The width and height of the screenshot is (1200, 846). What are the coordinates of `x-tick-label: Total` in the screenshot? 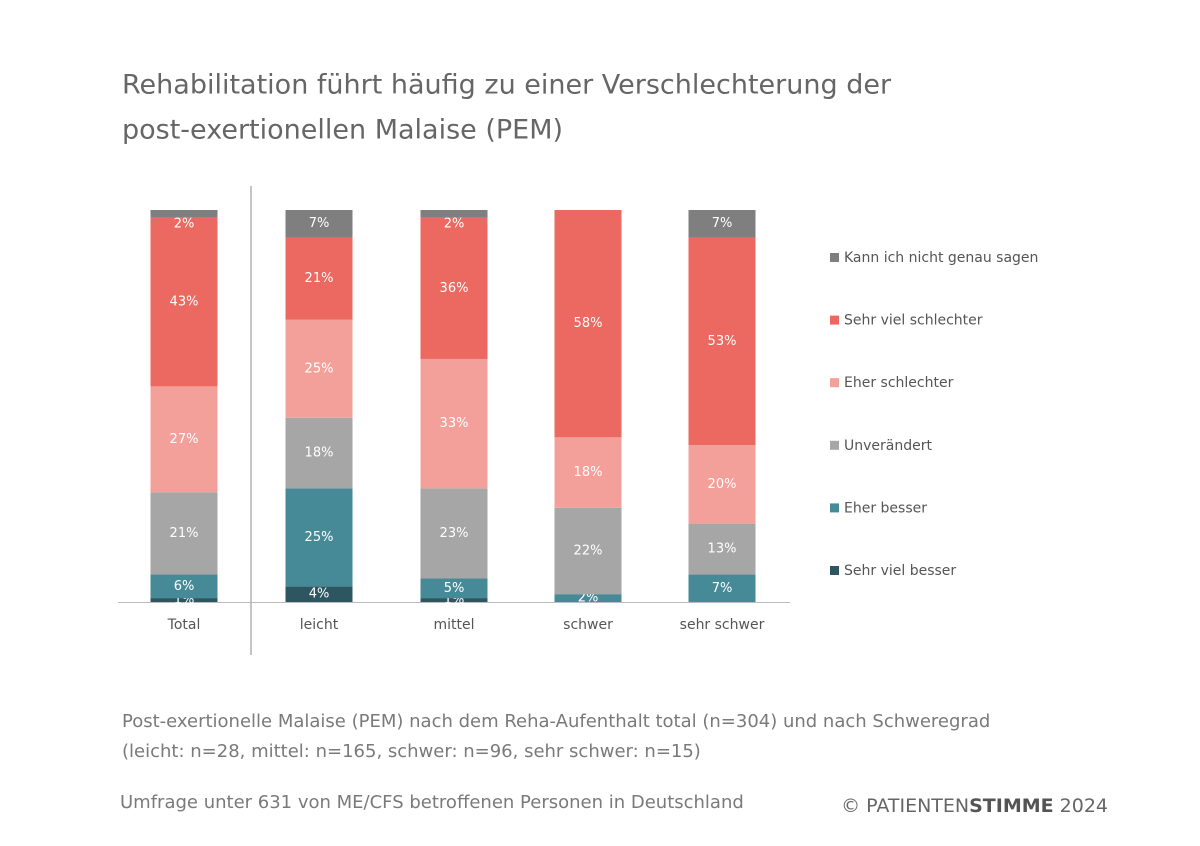 It's located at (184, 625).